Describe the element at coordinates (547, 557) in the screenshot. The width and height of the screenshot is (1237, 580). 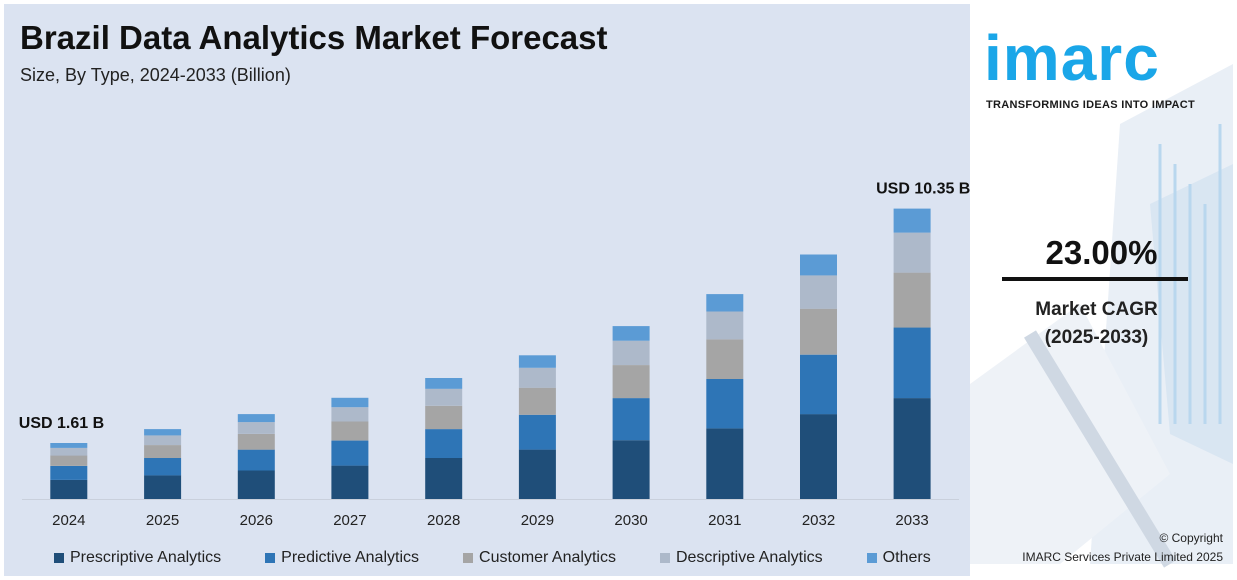
I see `legend-label: Customer Analytics` at that location.